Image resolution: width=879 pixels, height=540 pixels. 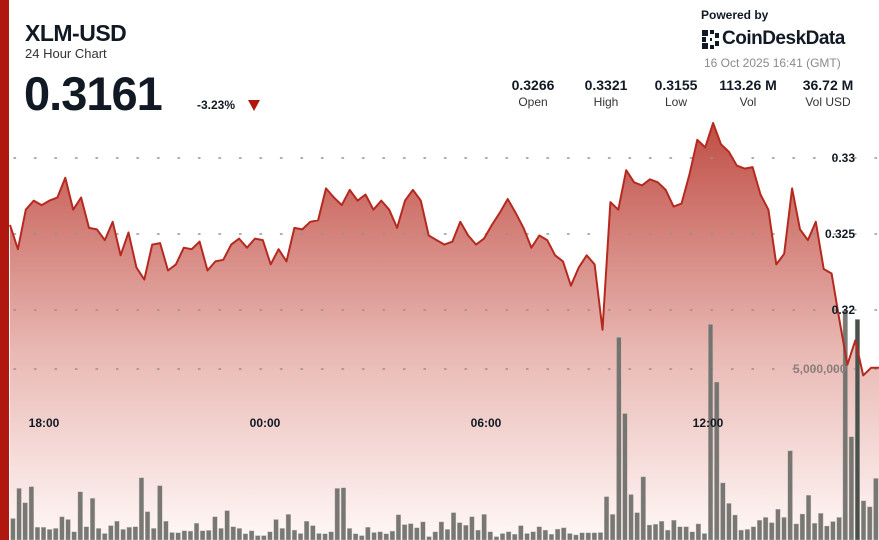 What do you see at coordinates (4, 270) in the screenshot?
I see `accent-bar` at bounding box center [4, 270].